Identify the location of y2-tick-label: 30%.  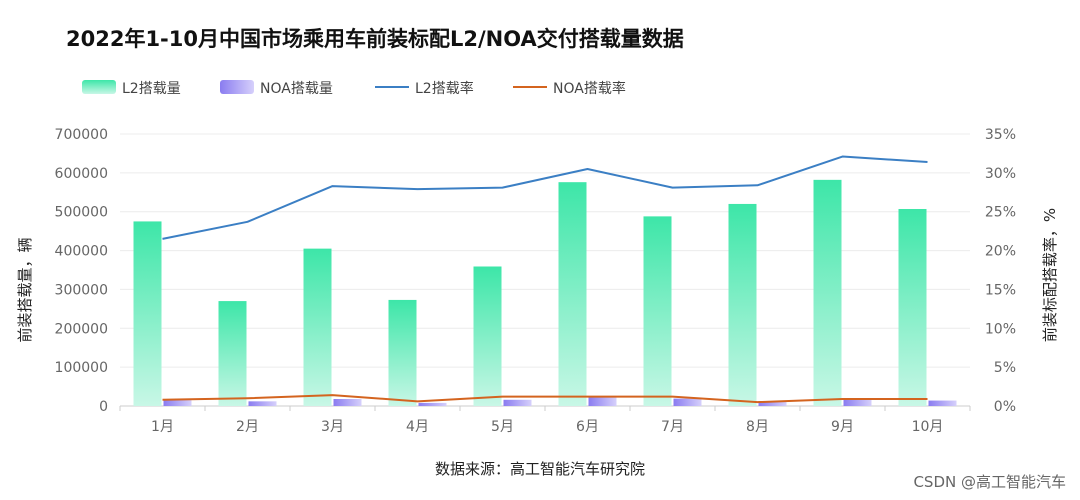
(1000, 174).